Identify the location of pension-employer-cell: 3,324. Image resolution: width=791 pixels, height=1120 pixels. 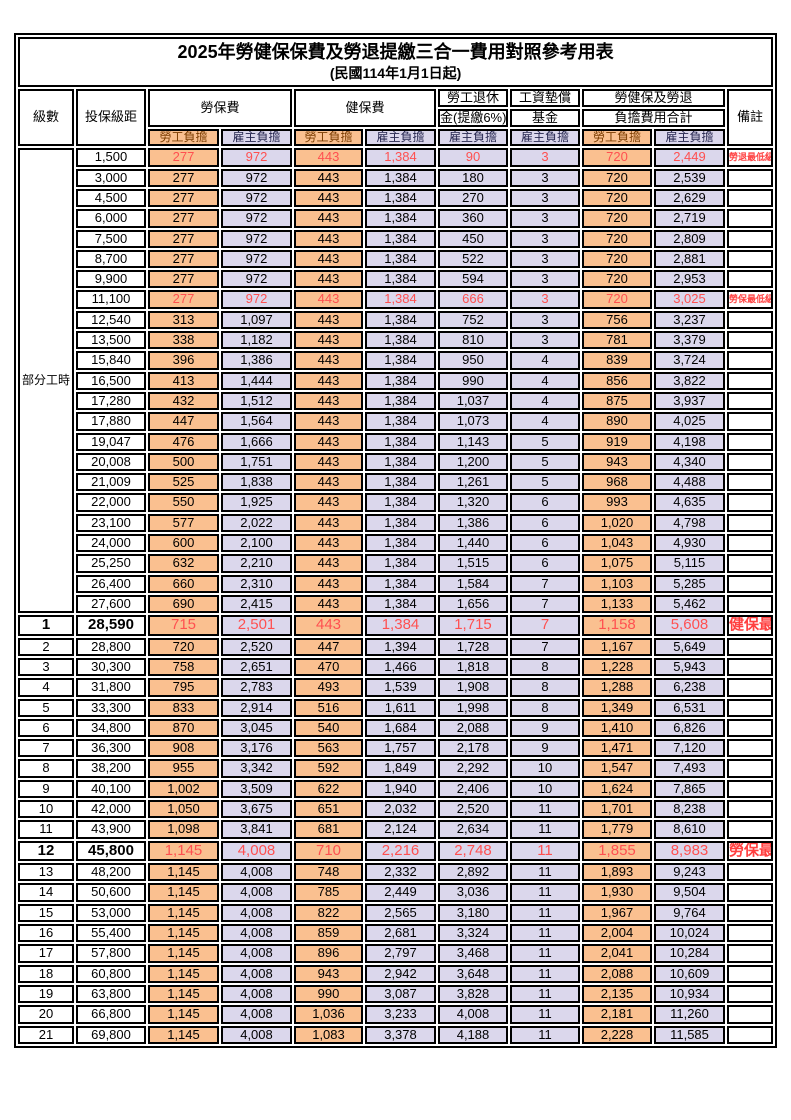
(473, 933).